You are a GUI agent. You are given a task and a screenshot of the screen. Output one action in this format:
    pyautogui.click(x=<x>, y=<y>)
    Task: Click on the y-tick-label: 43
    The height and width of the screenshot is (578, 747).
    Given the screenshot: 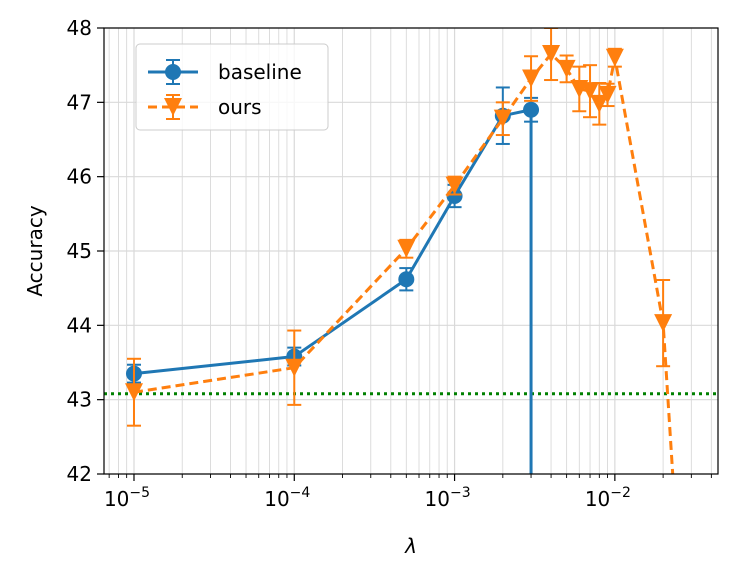 What is the action you would take?
    pyautogui.click(x=79, y=400)
    